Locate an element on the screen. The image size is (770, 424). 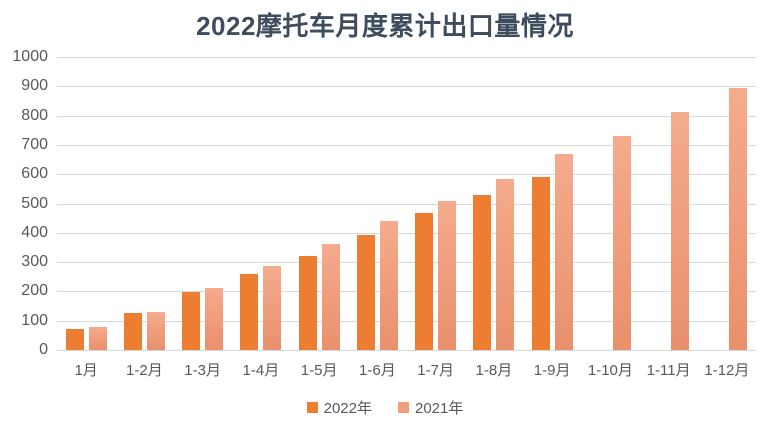
x-axis-label-1-7月: 1-7月 is located at coordinates (435, 370).